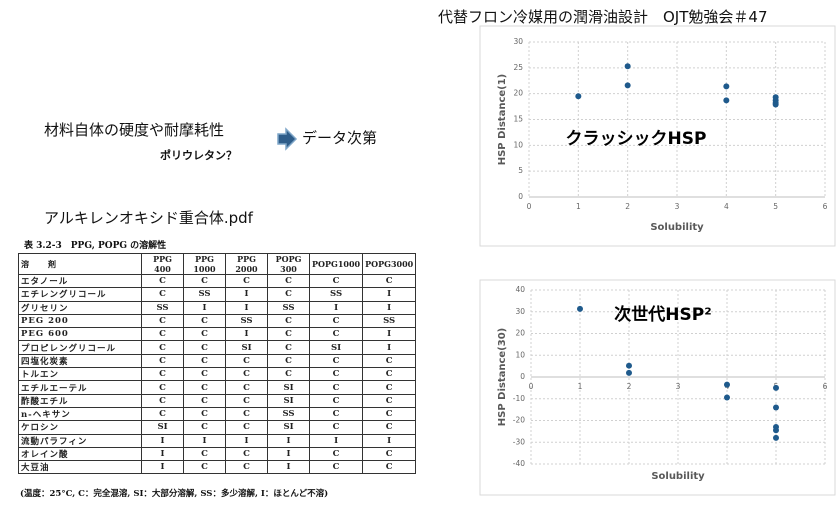  I want to click on cell: SS, so click(389, 321).